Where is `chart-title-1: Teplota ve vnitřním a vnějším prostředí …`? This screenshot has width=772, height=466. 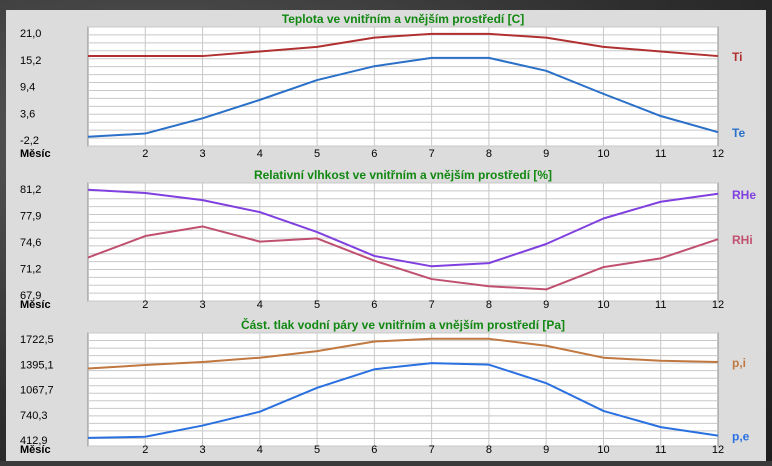
chart-title-1: Teplota ve vnitřním a vnějším prostředí … is located at coordinates (403, 19).